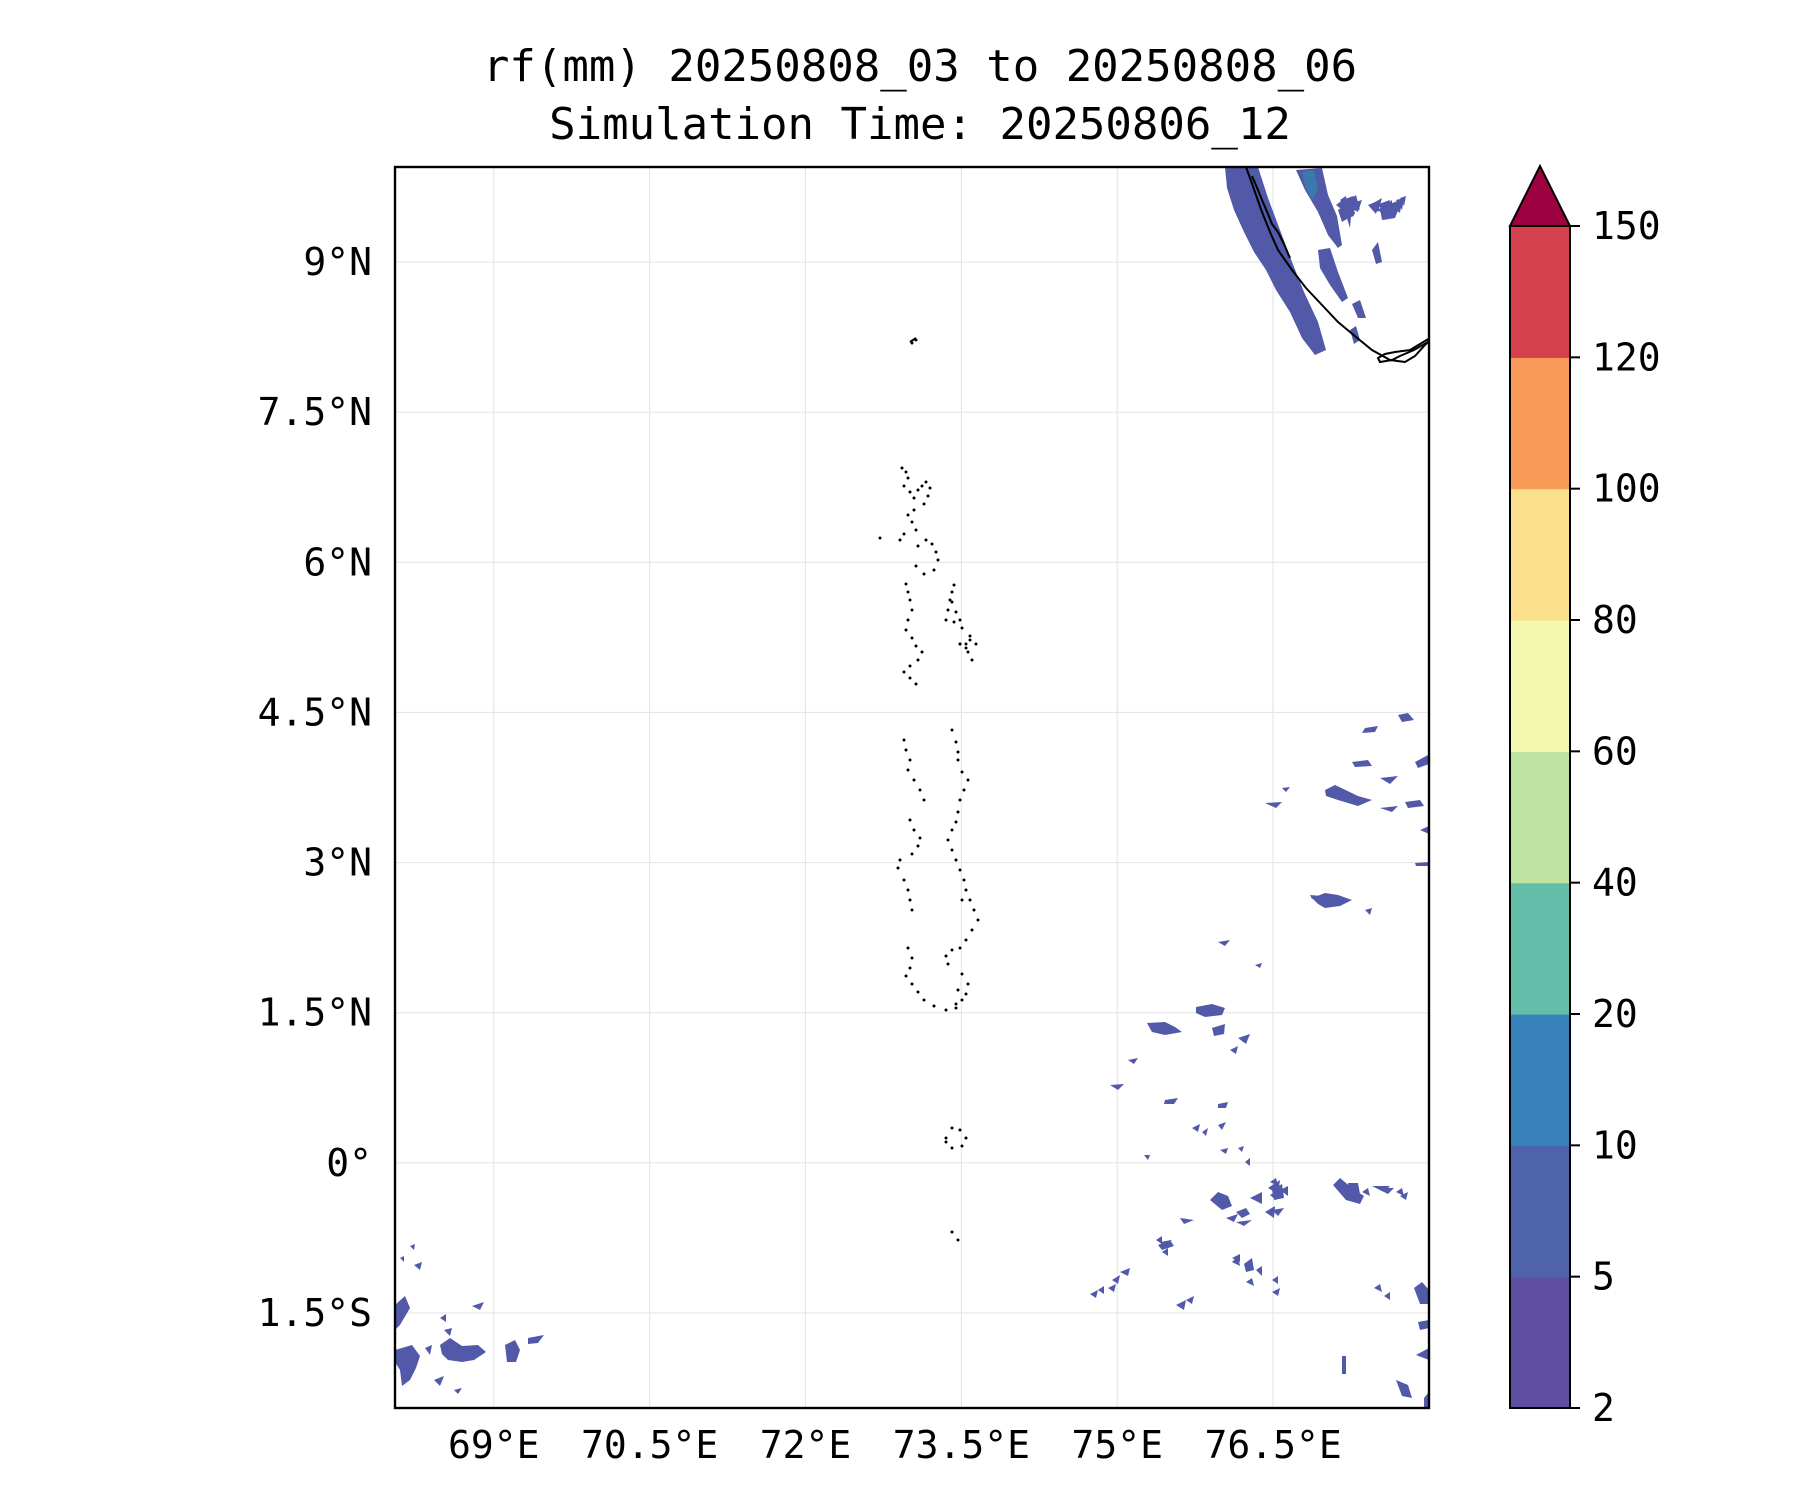  What do you see at coordinates (1389, 780) in the screenshot?
I see `rain-patch-e5` at bounding box center [1389, 780].